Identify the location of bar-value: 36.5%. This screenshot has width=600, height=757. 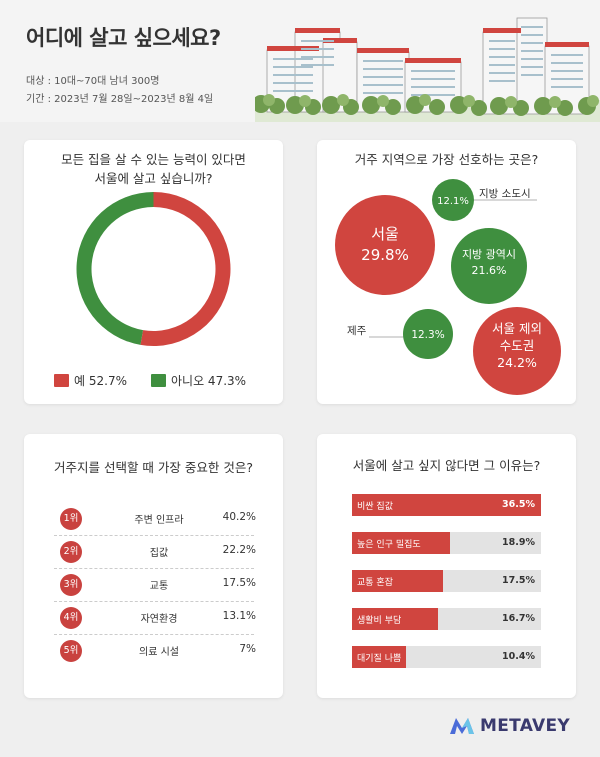
(518, 504).